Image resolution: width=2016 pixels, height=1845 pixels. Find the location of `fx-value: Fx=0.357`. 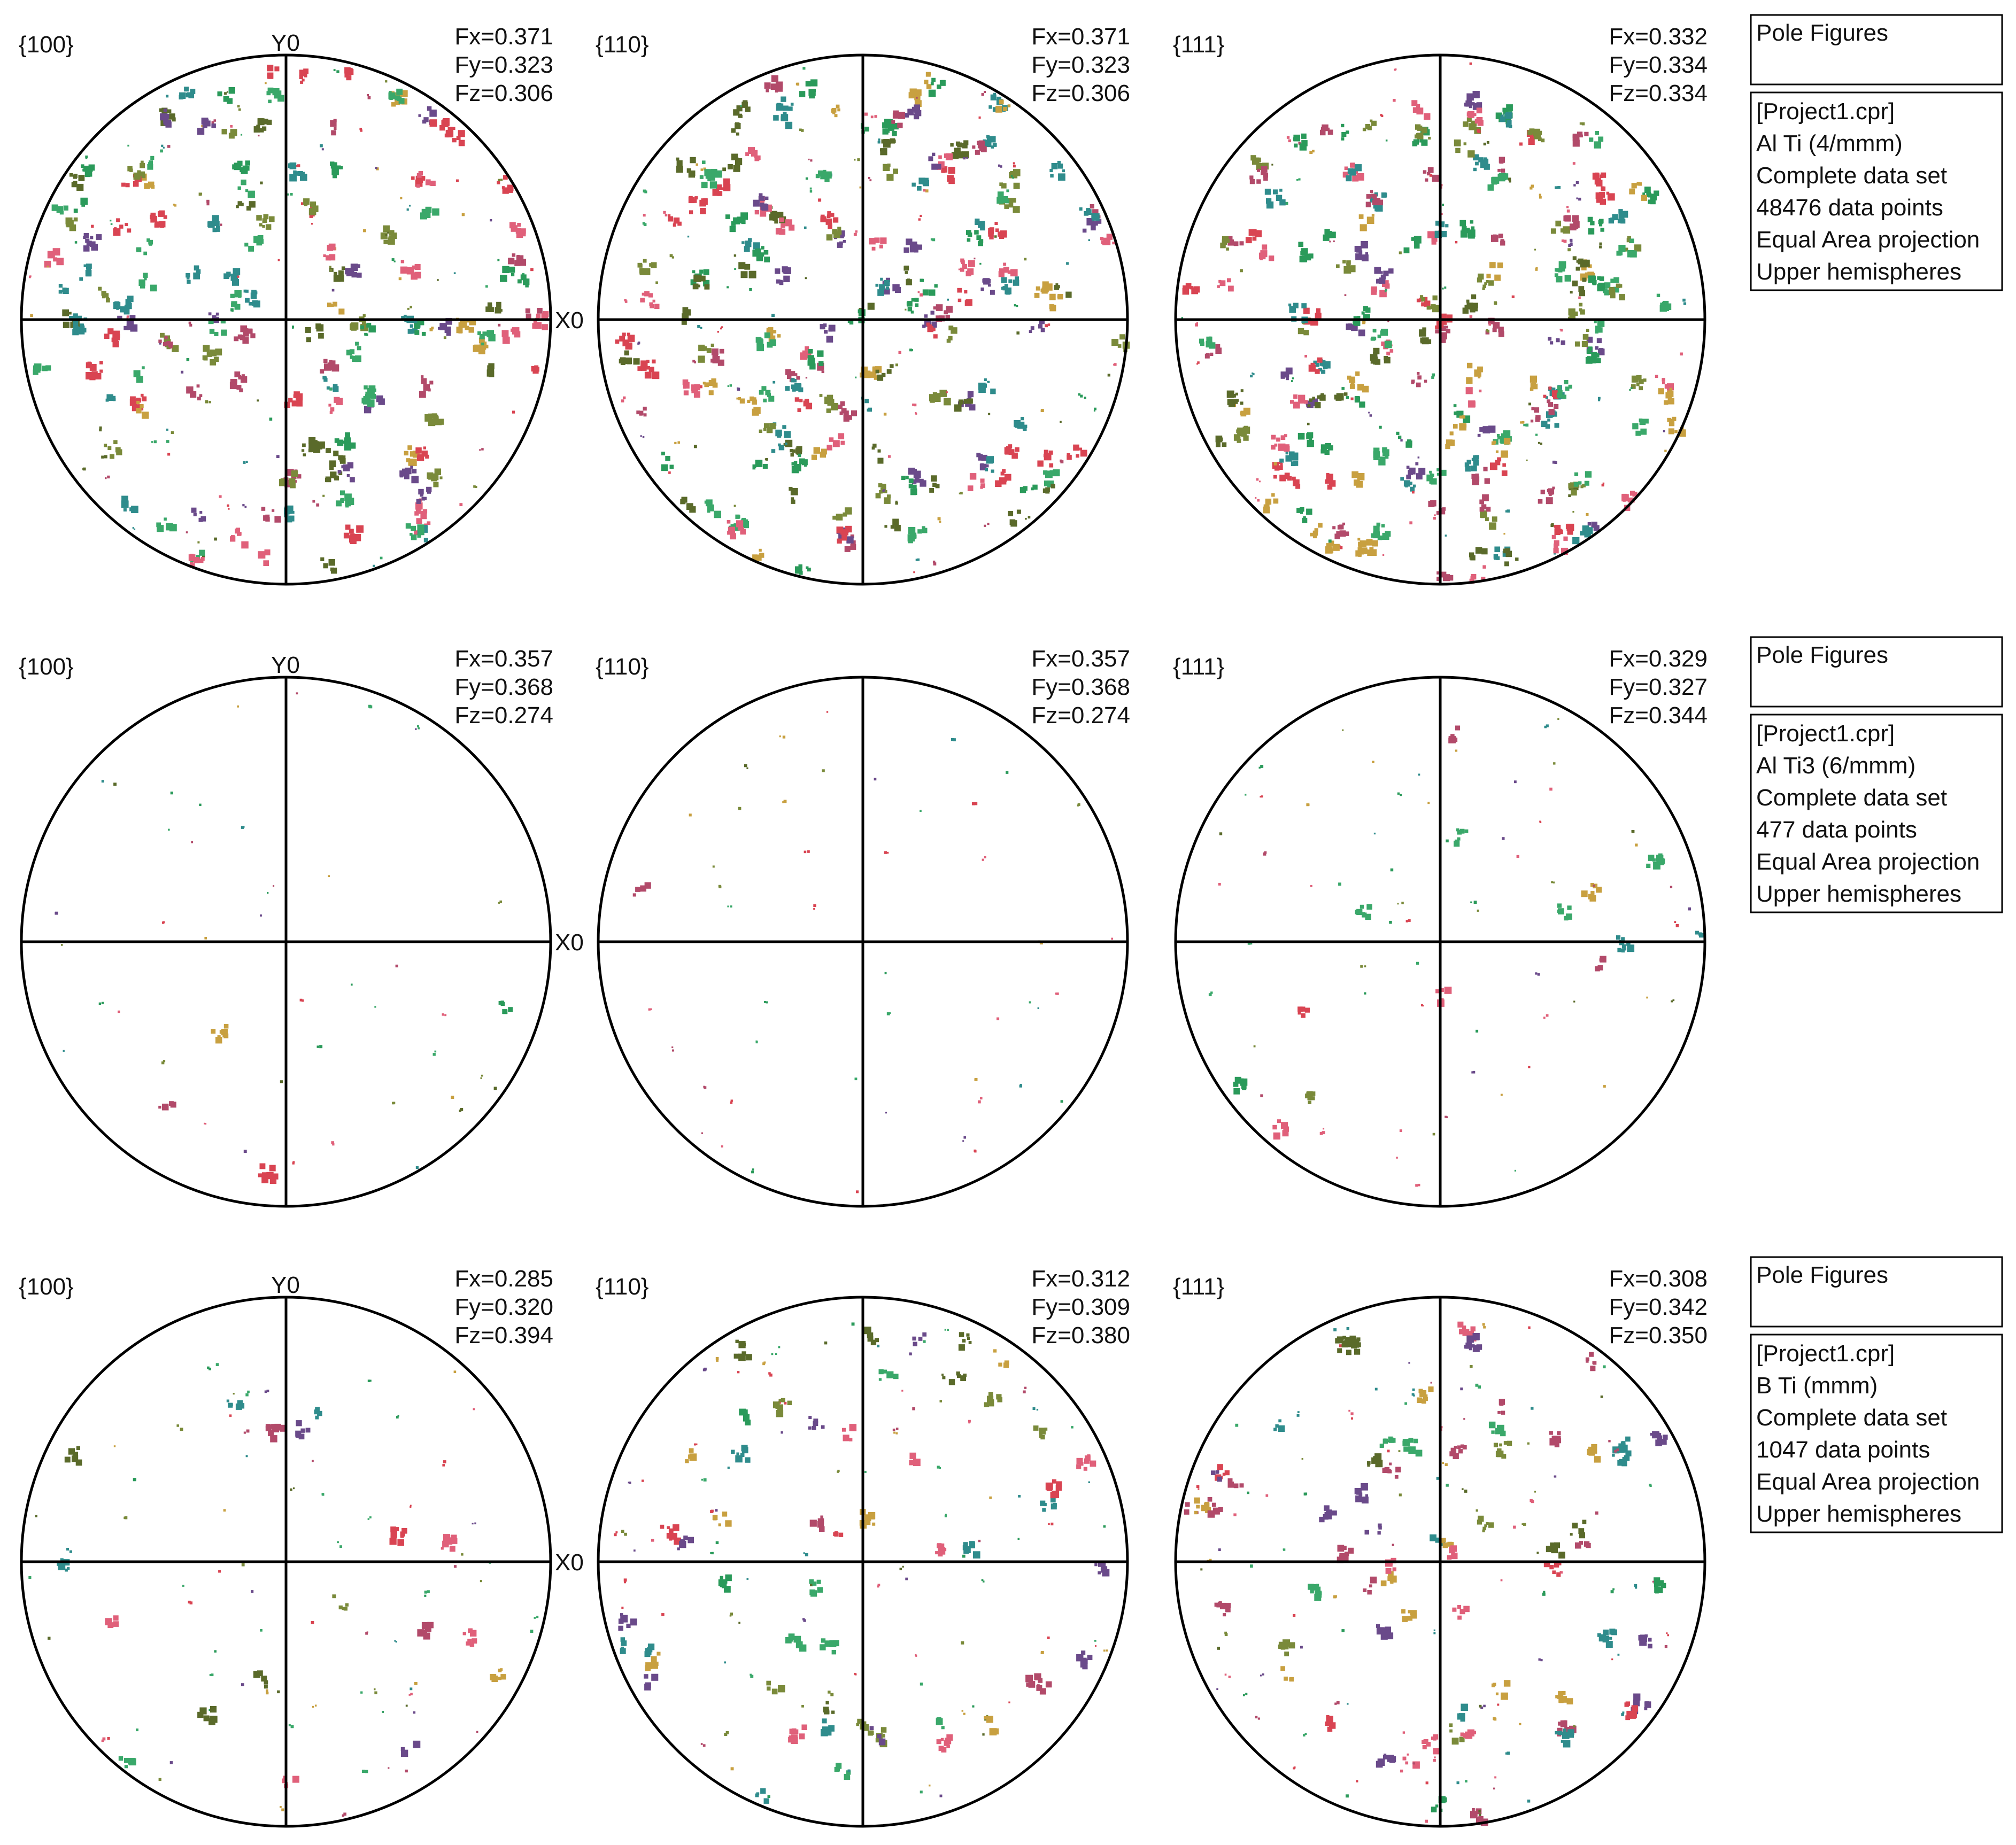

fx-value: Fx=0.357 is located at coordinates (503, 659).